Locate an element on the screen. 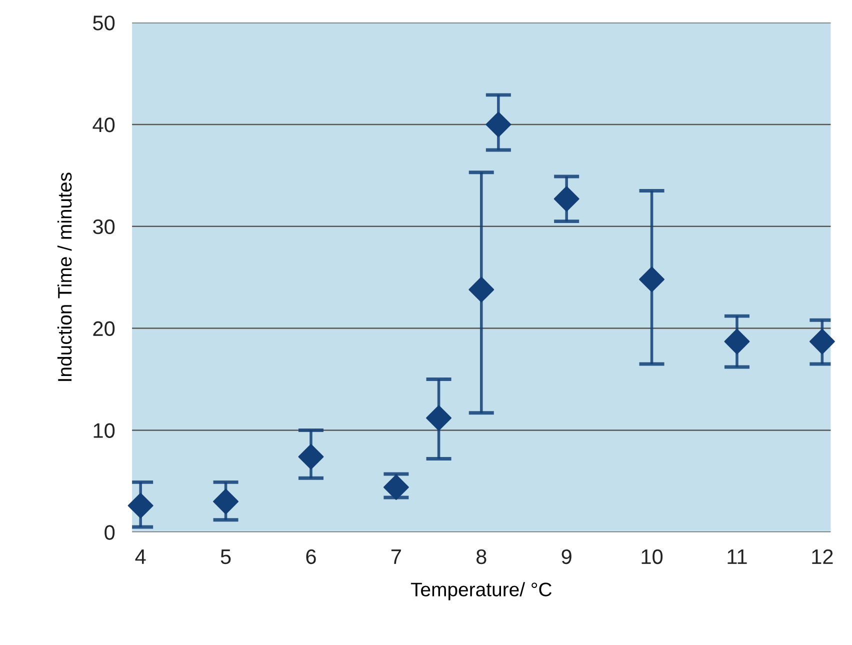 The image size is (852, 645). x-tick-label: 12 is located at coordinates (822, 556).